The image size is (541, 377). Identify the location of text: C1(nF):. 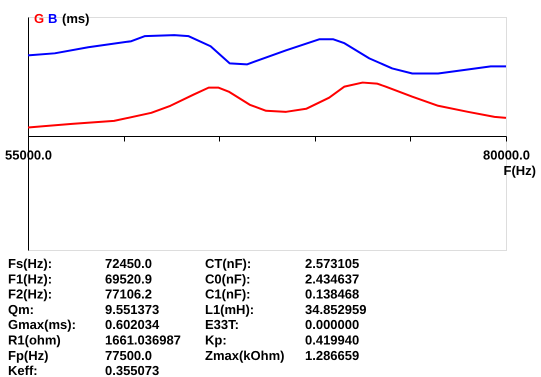
(227, 294).